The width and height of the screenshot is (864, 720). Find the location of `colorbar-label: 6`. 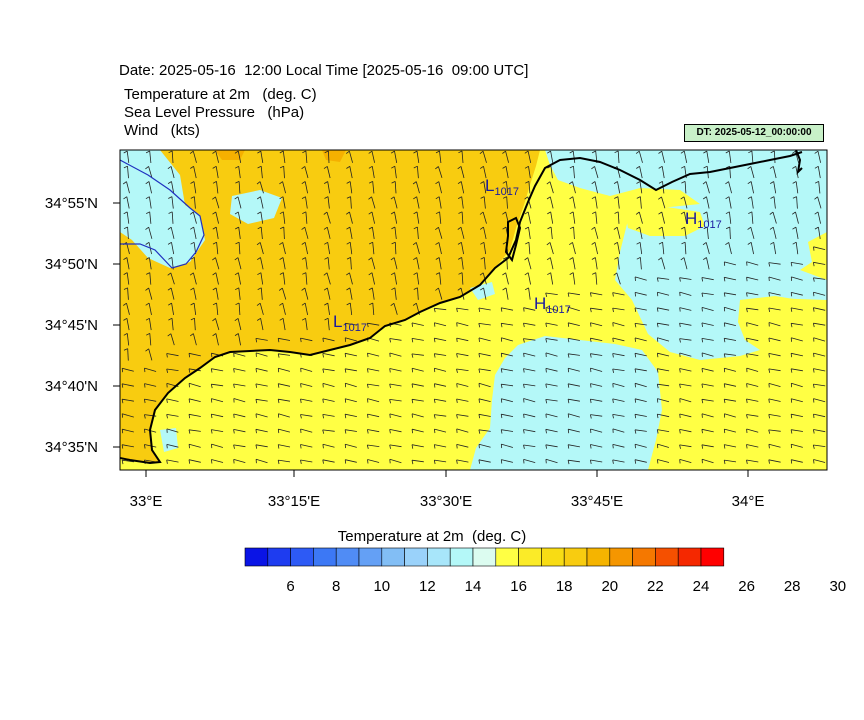

colorbar-label: 6 is located at coordinates (290, 586).